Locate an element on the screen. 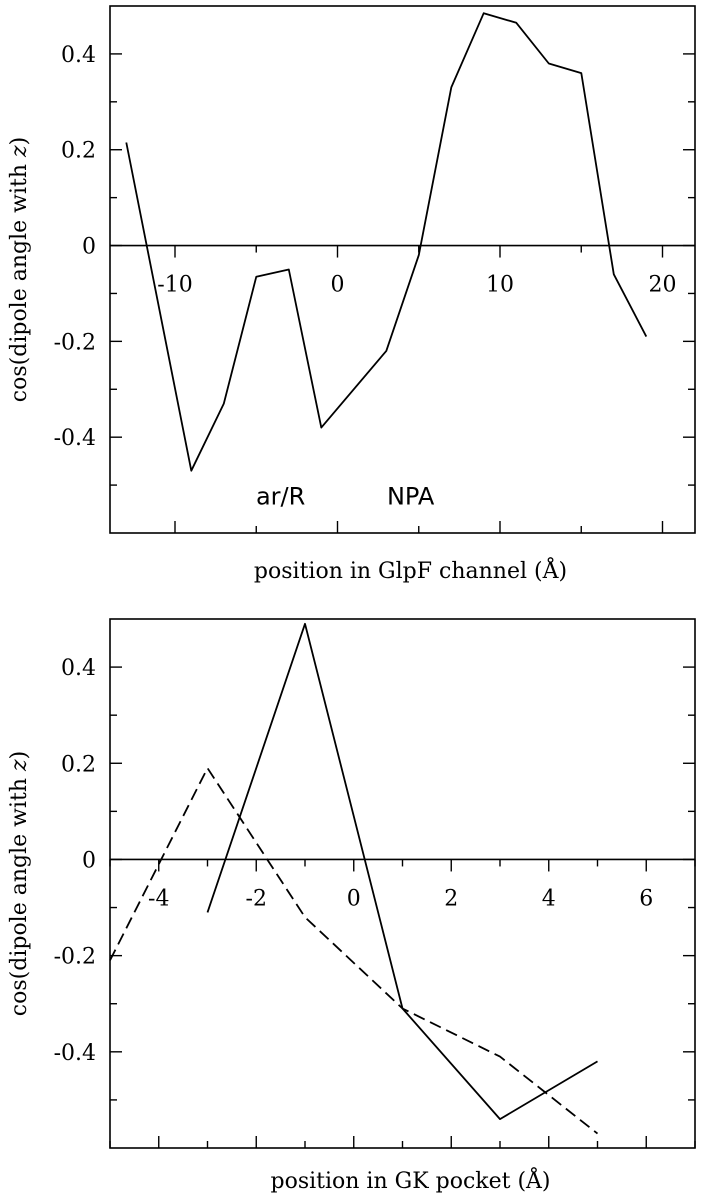 This screenshot has width=701, height=1199. x-tick-label: 20 is located at coordinates (663, 285).